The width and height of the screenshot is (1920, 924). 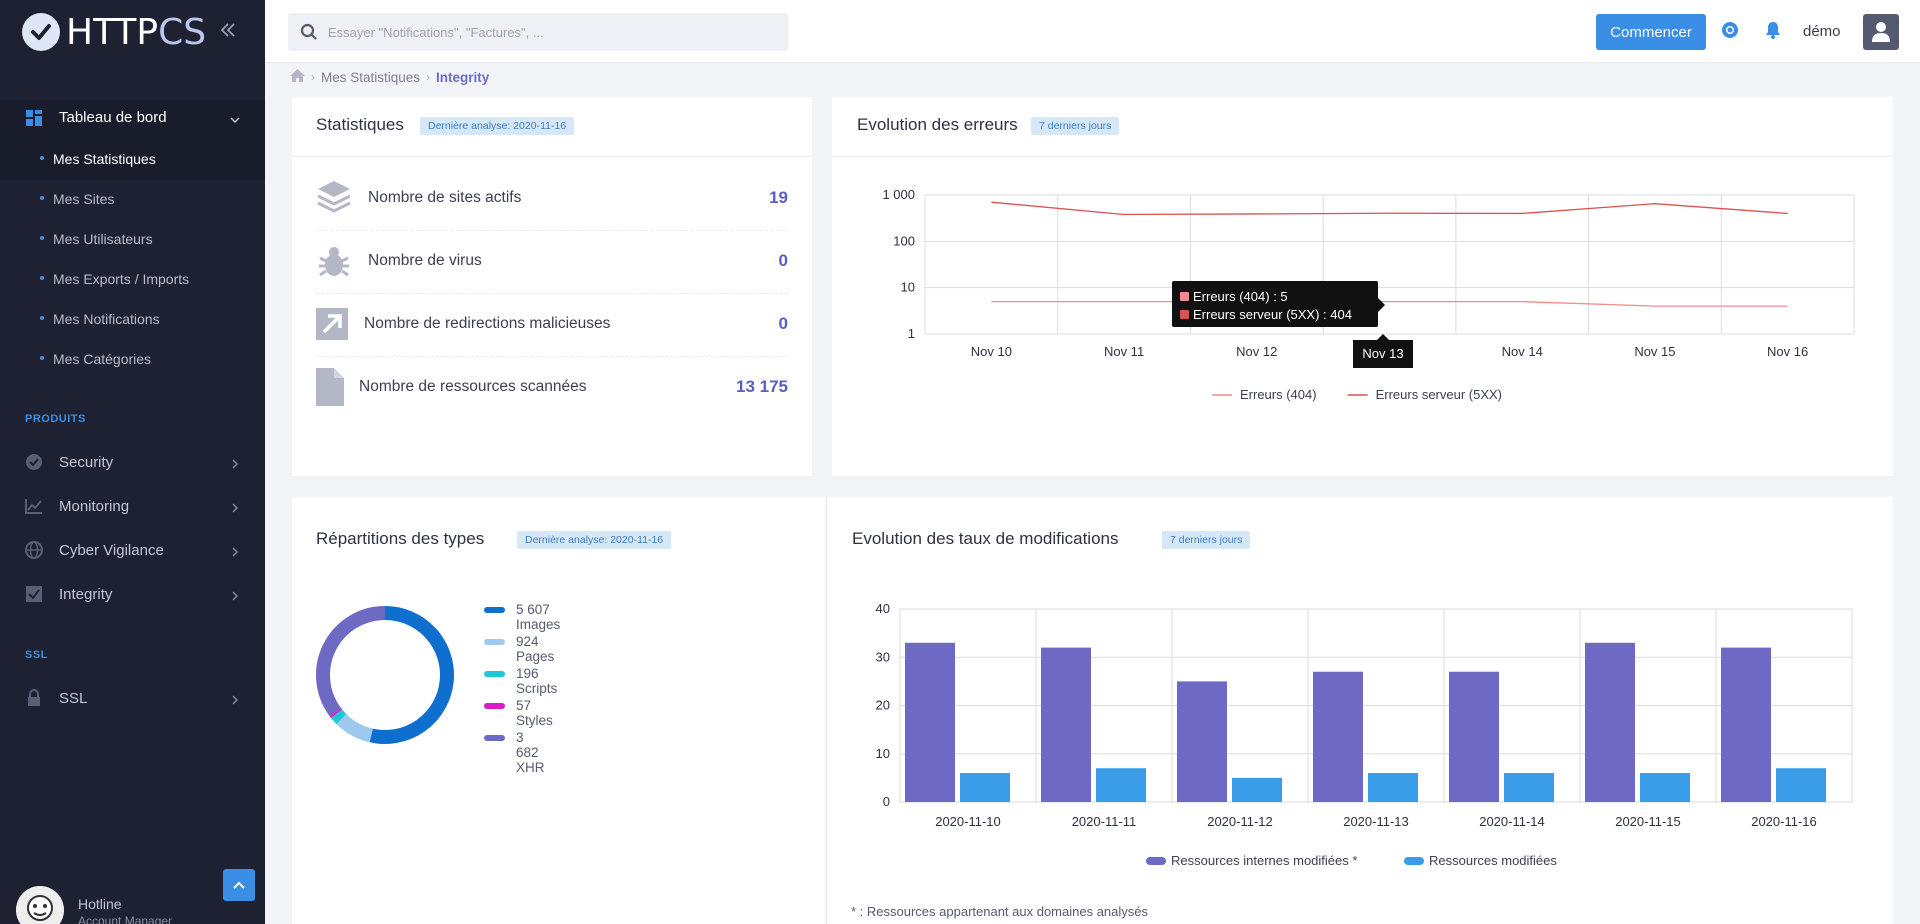 What do you see at coordinates (297, 77) in the screenshot?
I see `home-icon` at bounding box center [297, 77].